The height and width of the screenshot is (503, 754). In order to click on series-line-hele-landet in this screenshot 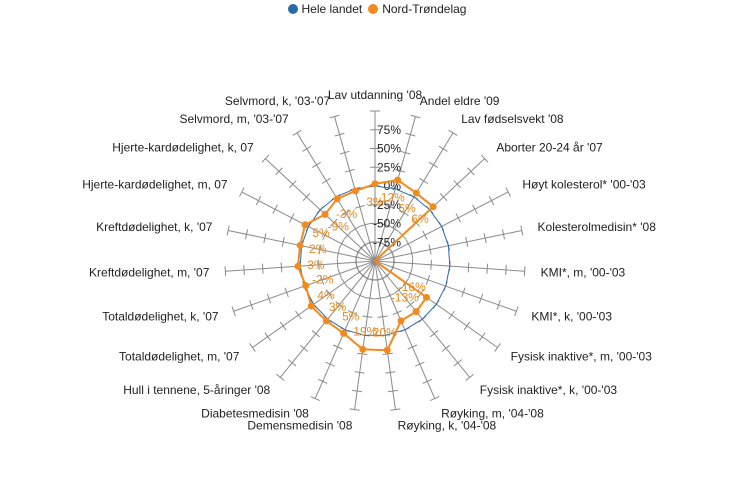, I will do `click(375, 260)`.